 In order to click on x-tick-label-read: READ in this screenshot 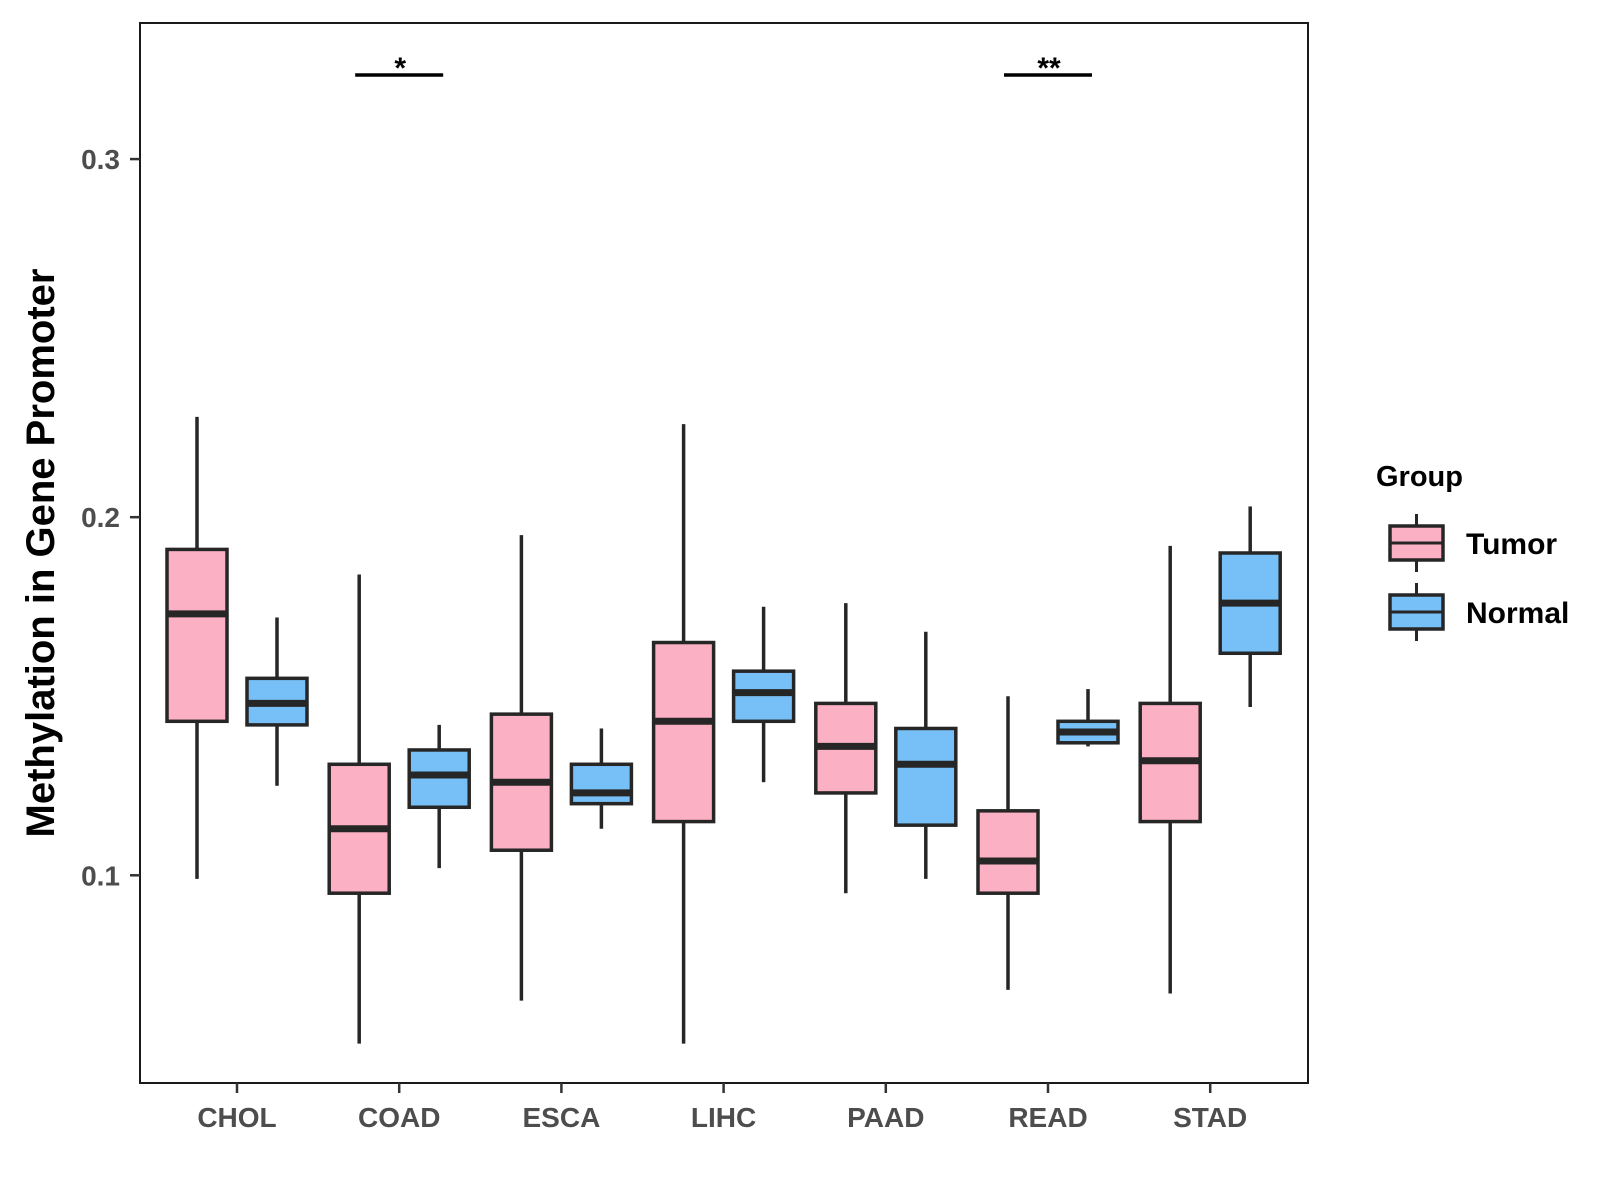, I will do `click(1047, 1117)`.